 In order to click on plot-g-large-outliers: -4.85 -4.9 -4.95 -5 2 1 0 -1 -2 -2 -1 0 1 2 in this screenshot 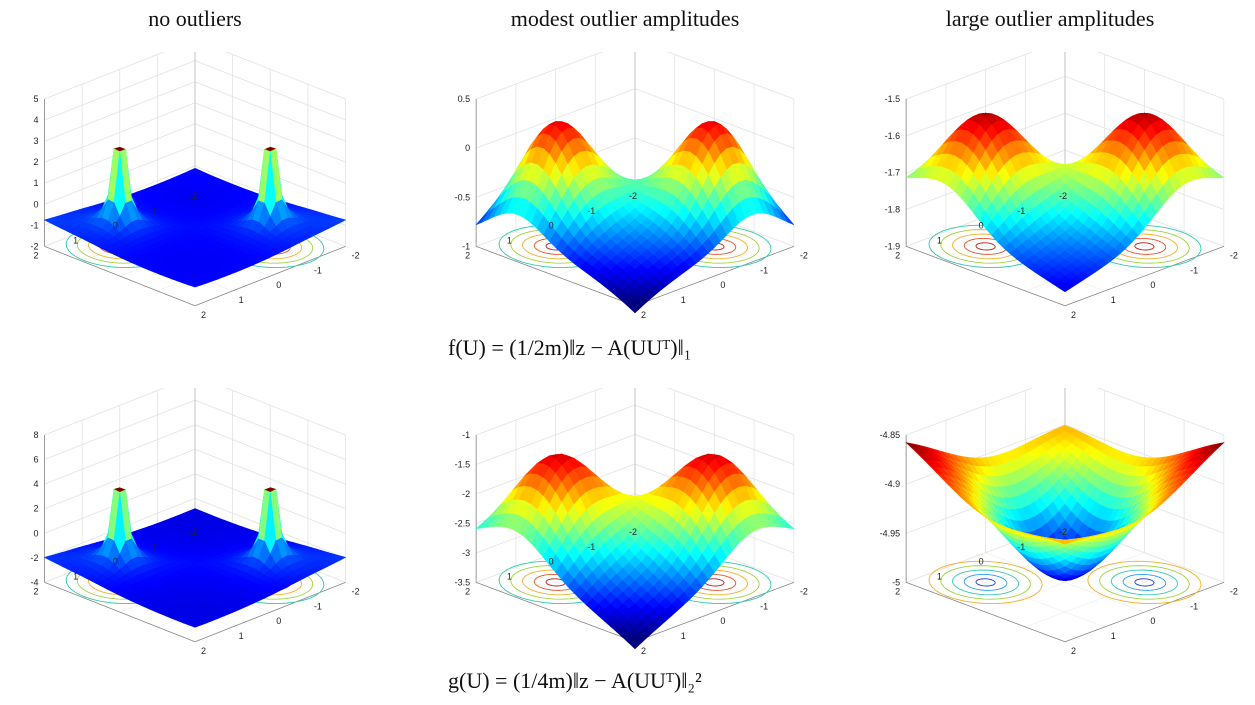, I will do `click(1050, 516)`.